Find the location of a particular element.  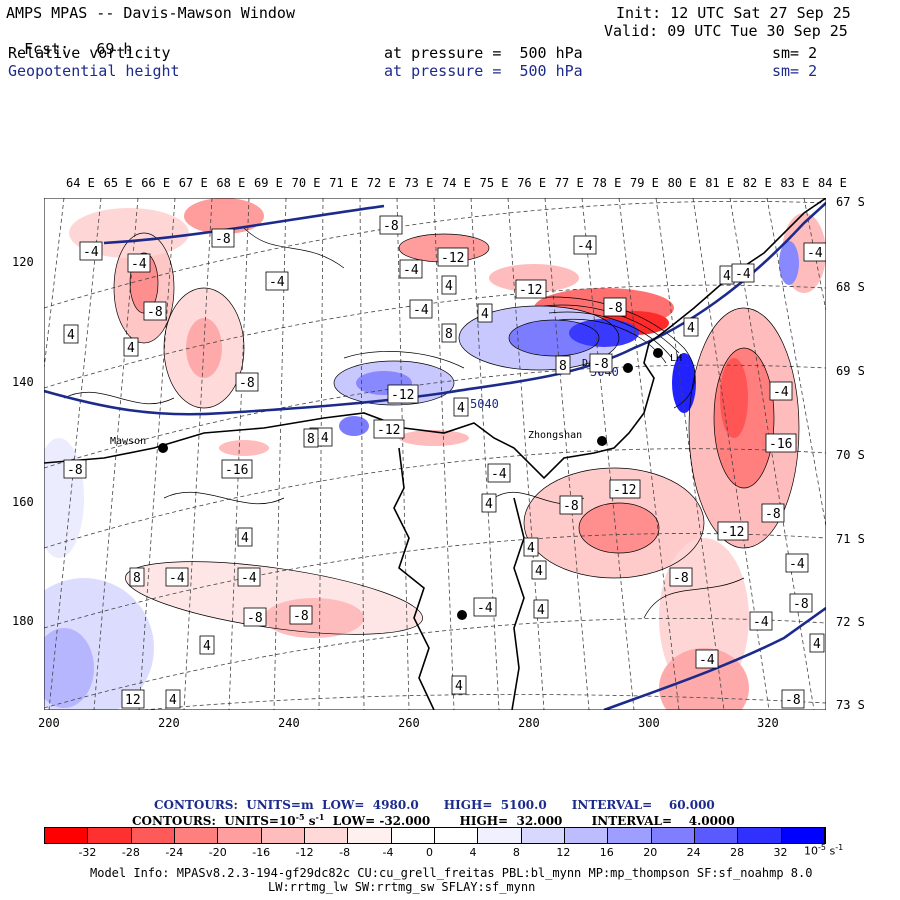

vorticity-label-text: 12 is located at coordinates (133, 700).